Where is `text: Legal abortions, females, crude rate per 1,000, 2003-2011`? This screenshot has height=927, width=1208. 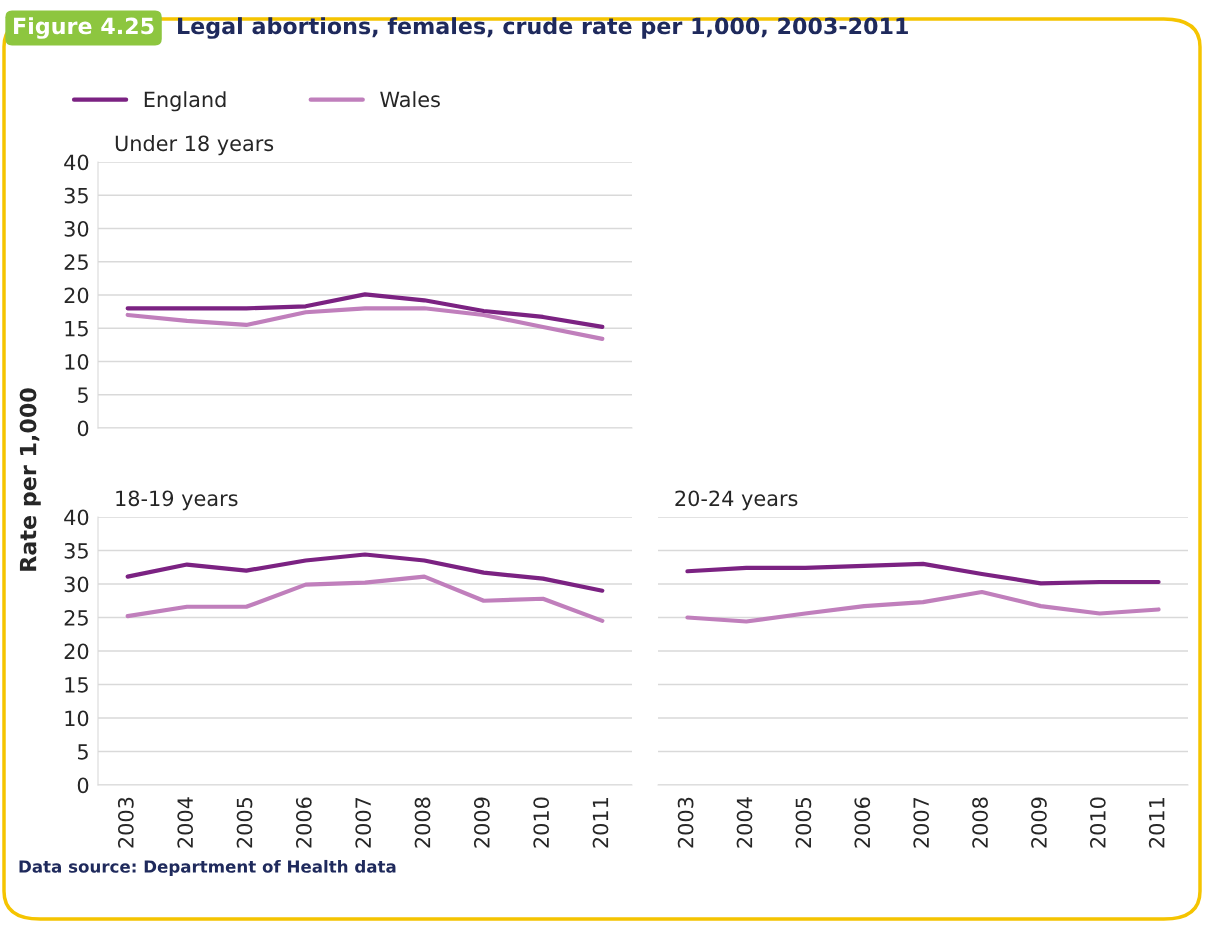
text: Legal abortions, females, crude rate per 1,000, 2003-2011 is located at coordinates (543, 28).